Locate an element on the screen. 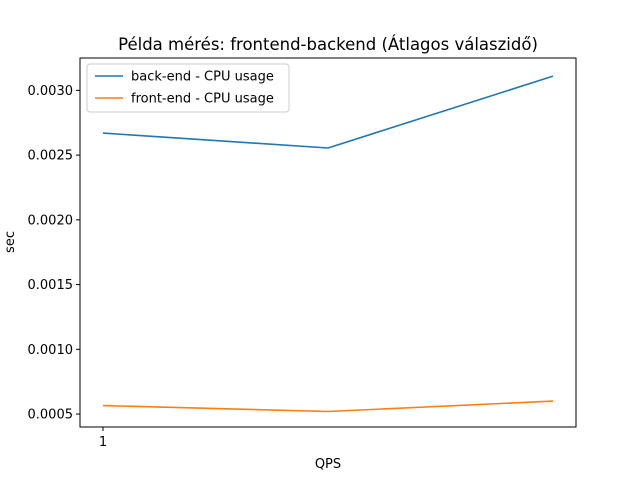 Image resolution: width=640 pixels, height=480 pixels. y-tick-label: 0.0030 is located at coordinates (51, 91).